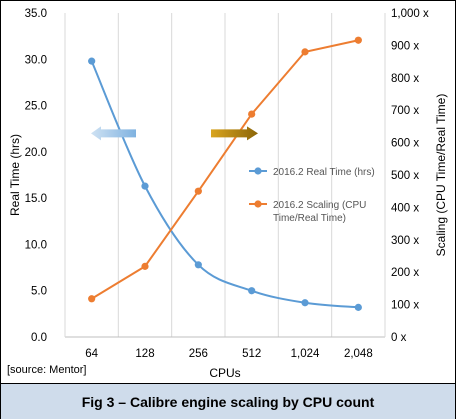  I want to click on y-left-tick-label: 30.0, so click(36, 60).